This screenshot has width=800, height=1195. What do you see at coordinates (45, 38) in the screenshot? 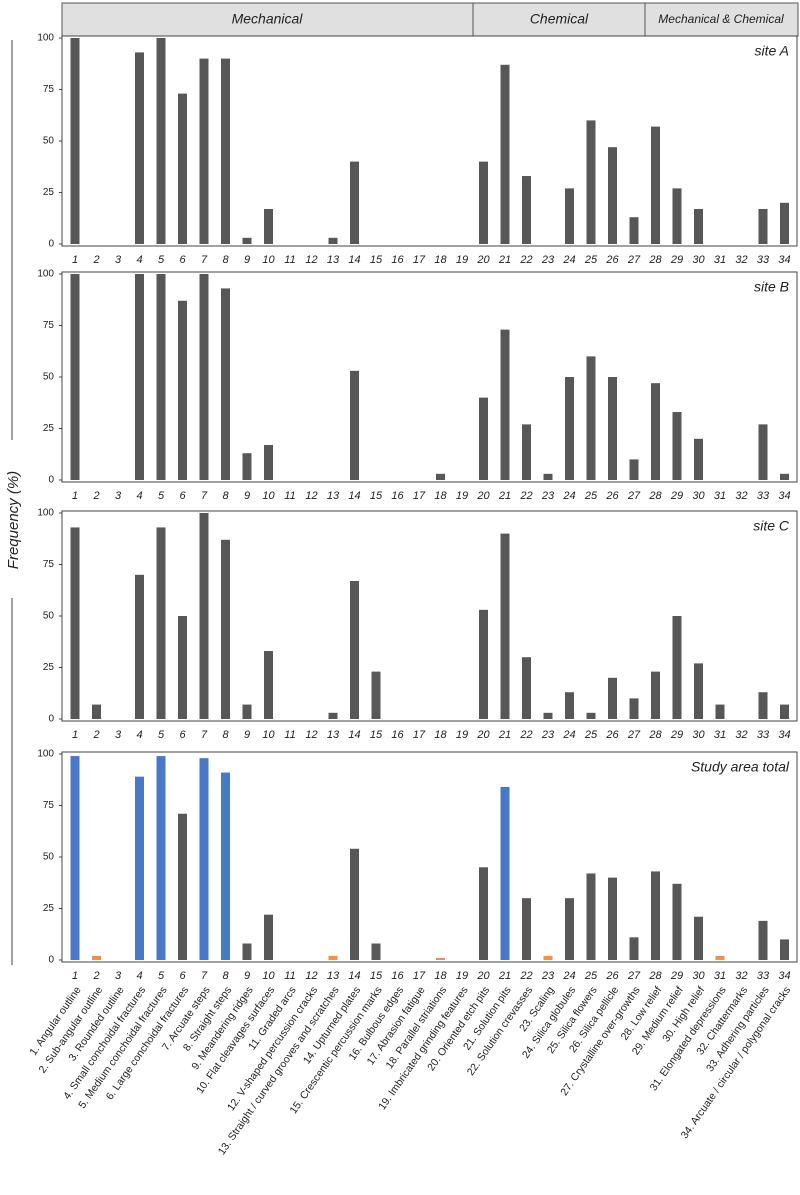
I see `y-tick-label: 100` at bounding box center [45, 38].